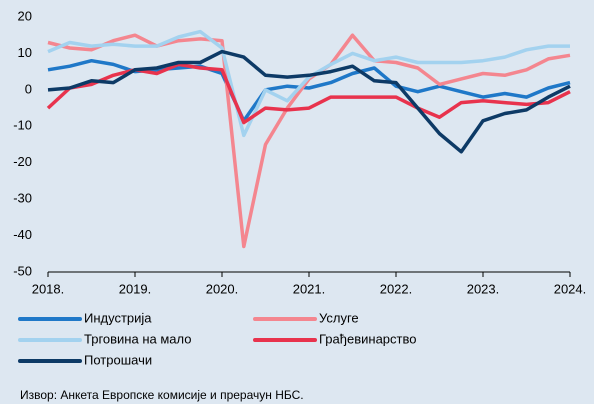 The width and height of the screenshot is (594, 404). I want to click on legend-label: Услуге, so click(339, 317).